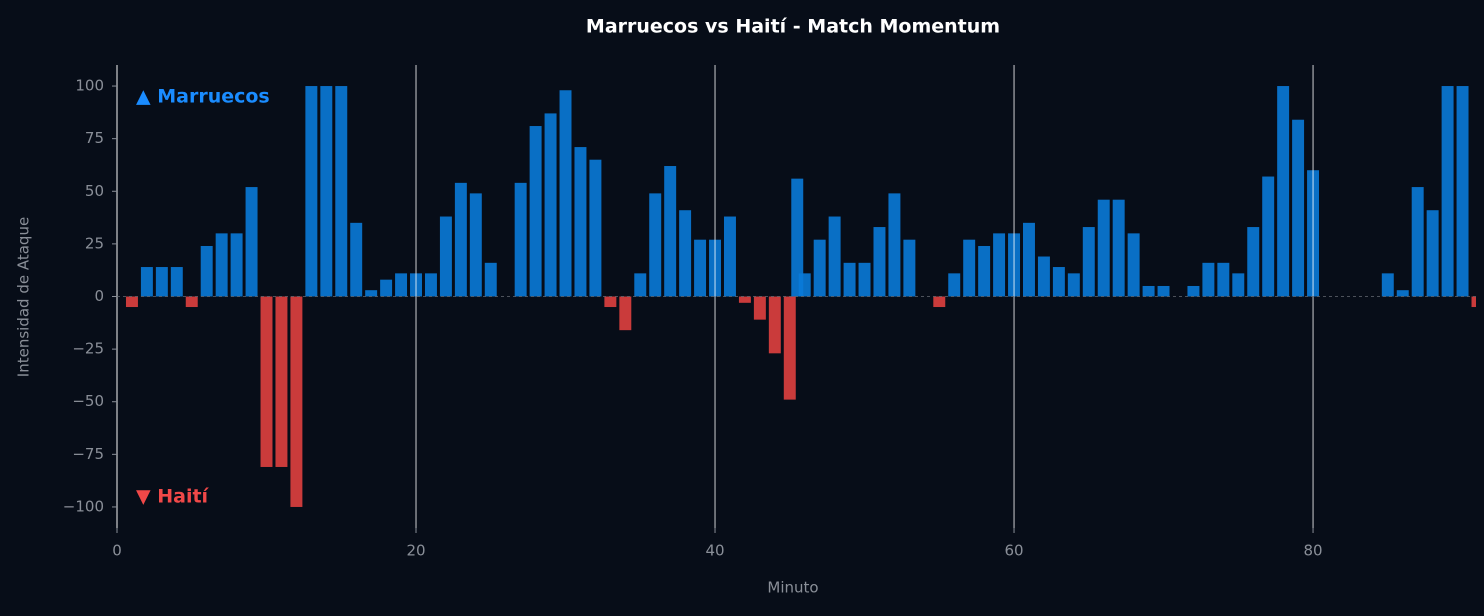 This screenshot has height=616, width=1484. Describe the element at coordinates (94, 191) in the screenshot. I see `y-tick-label: 50` at that location.